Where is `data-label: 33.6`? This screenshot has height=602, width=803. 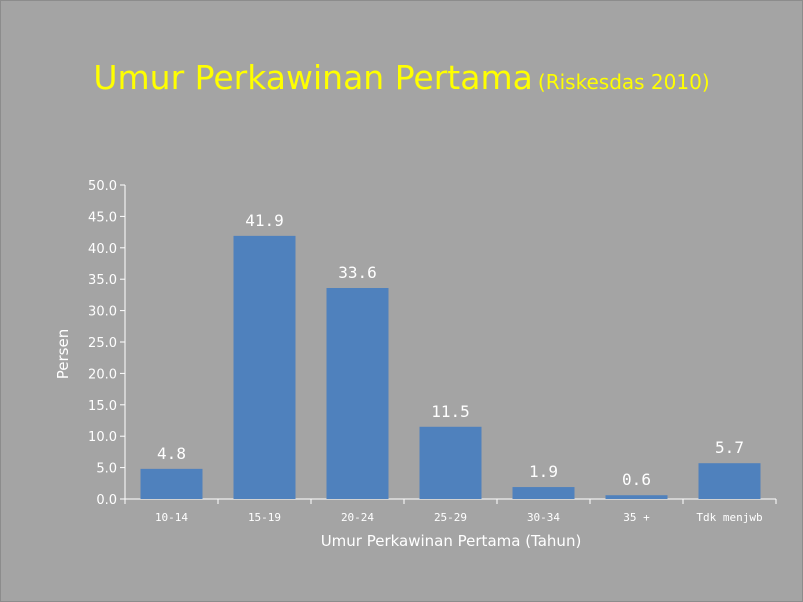 data-label: 33.6 is located at coordinates (357, 272).